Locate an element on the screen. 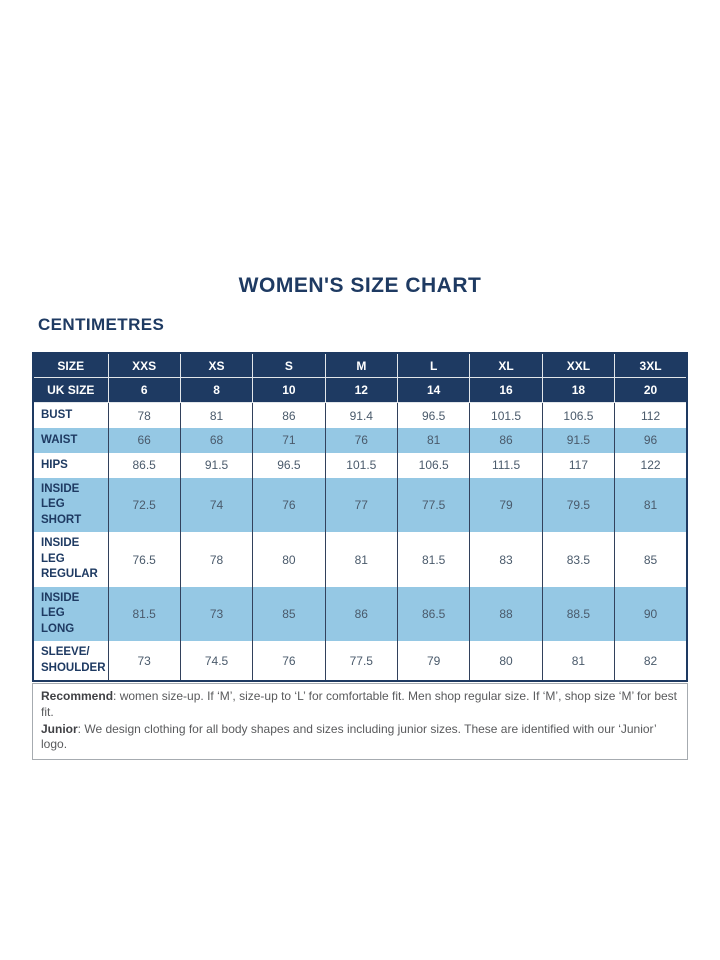 This screenshot has height=960, width=720. row-label: SLEEVE/ SHOULDER is located at coordinates (70, 661).